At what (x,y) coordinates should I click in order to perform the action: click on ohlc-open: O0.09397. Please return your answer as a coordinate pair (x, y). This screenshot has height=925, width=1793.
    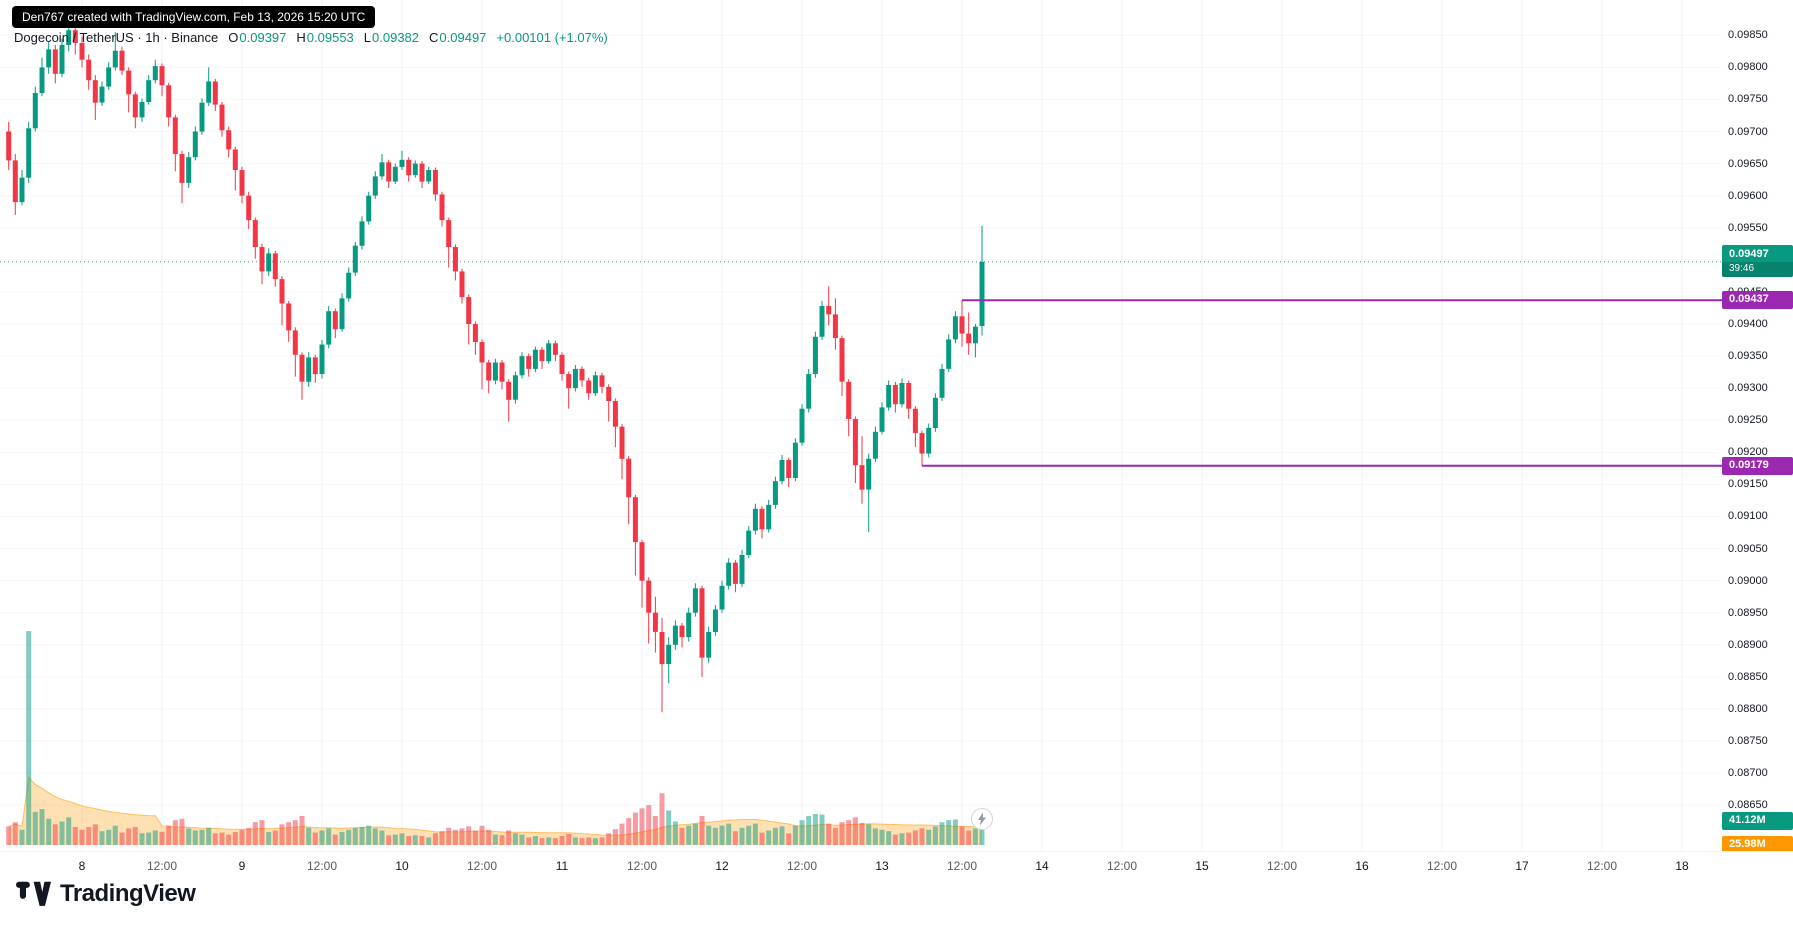
    Looking at the image, I should click on (257, 37).